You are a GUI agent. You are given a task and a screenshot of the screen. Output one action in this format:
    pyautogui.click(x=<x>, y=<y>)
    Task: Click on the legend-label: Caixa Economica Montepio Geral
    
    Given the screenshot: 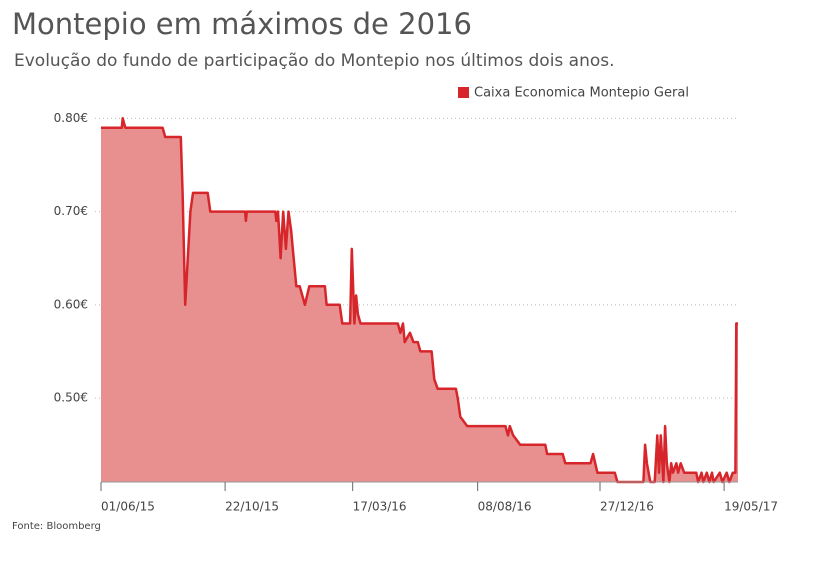 What is the action you would take?
    pyautogui.click(x=581, y=93)
    